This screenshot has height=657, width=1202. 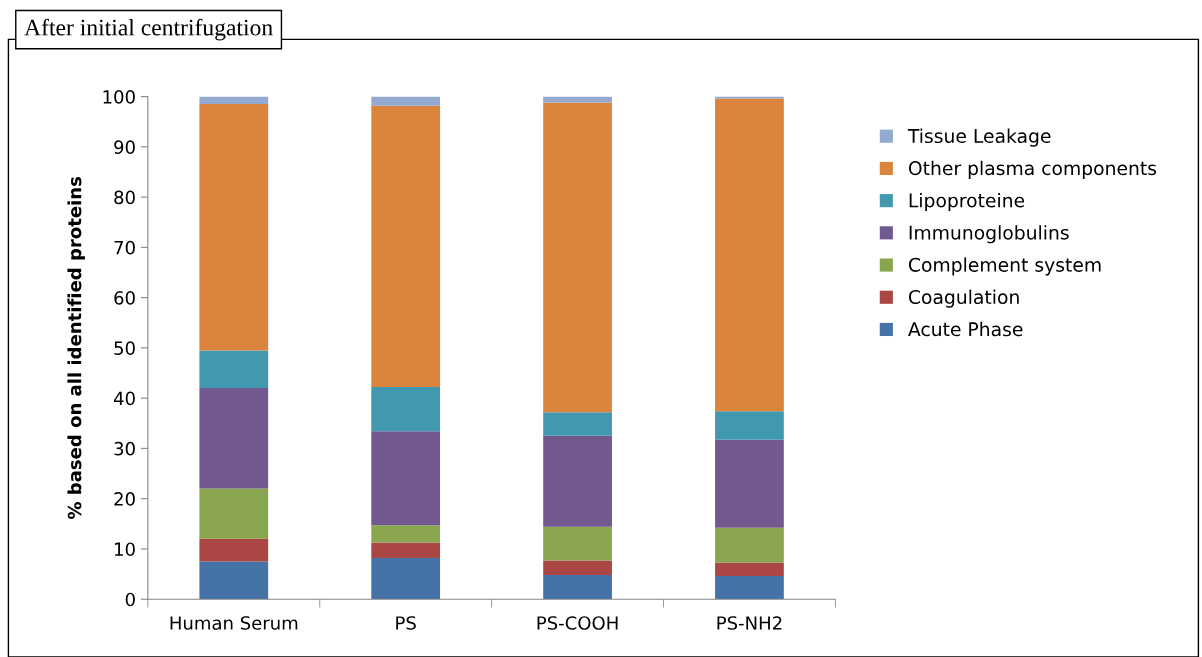 What do you see at coordinates (124, 197) in the screenshot?
I see `y-tick-label: 80` at bounding box center [124, 197].